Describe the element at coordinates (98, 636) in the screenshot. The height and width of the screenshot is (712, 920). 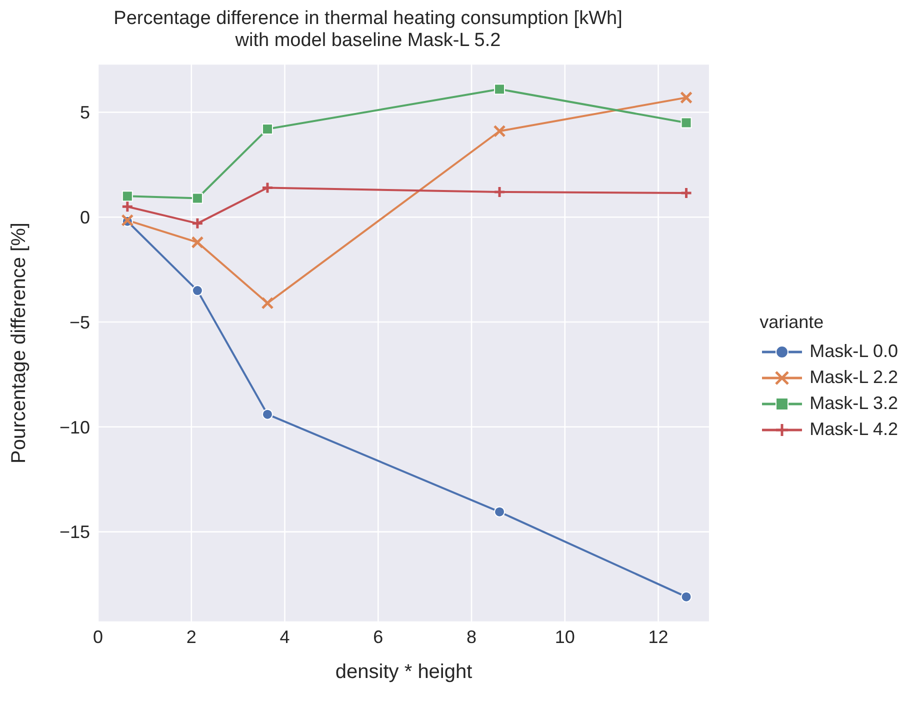
I see `x-tick-label: 0` at that location.